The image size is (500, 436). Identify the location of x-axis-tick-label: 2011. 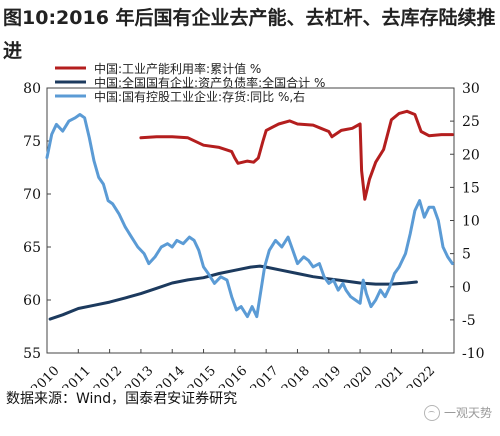
(77, 376).